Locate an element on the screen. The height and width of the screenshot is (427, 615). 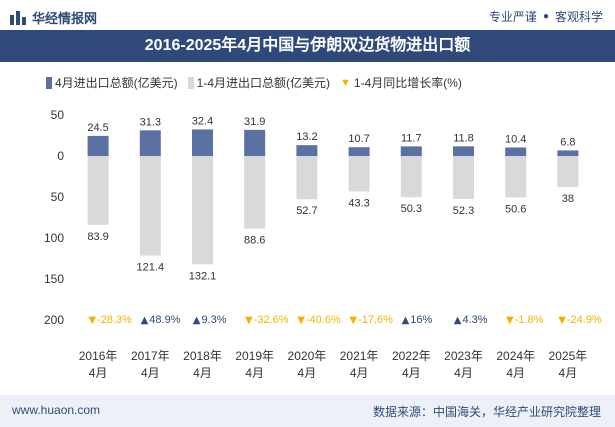
brand-logo: 华经情报网 is located at coordinates (53, 17).